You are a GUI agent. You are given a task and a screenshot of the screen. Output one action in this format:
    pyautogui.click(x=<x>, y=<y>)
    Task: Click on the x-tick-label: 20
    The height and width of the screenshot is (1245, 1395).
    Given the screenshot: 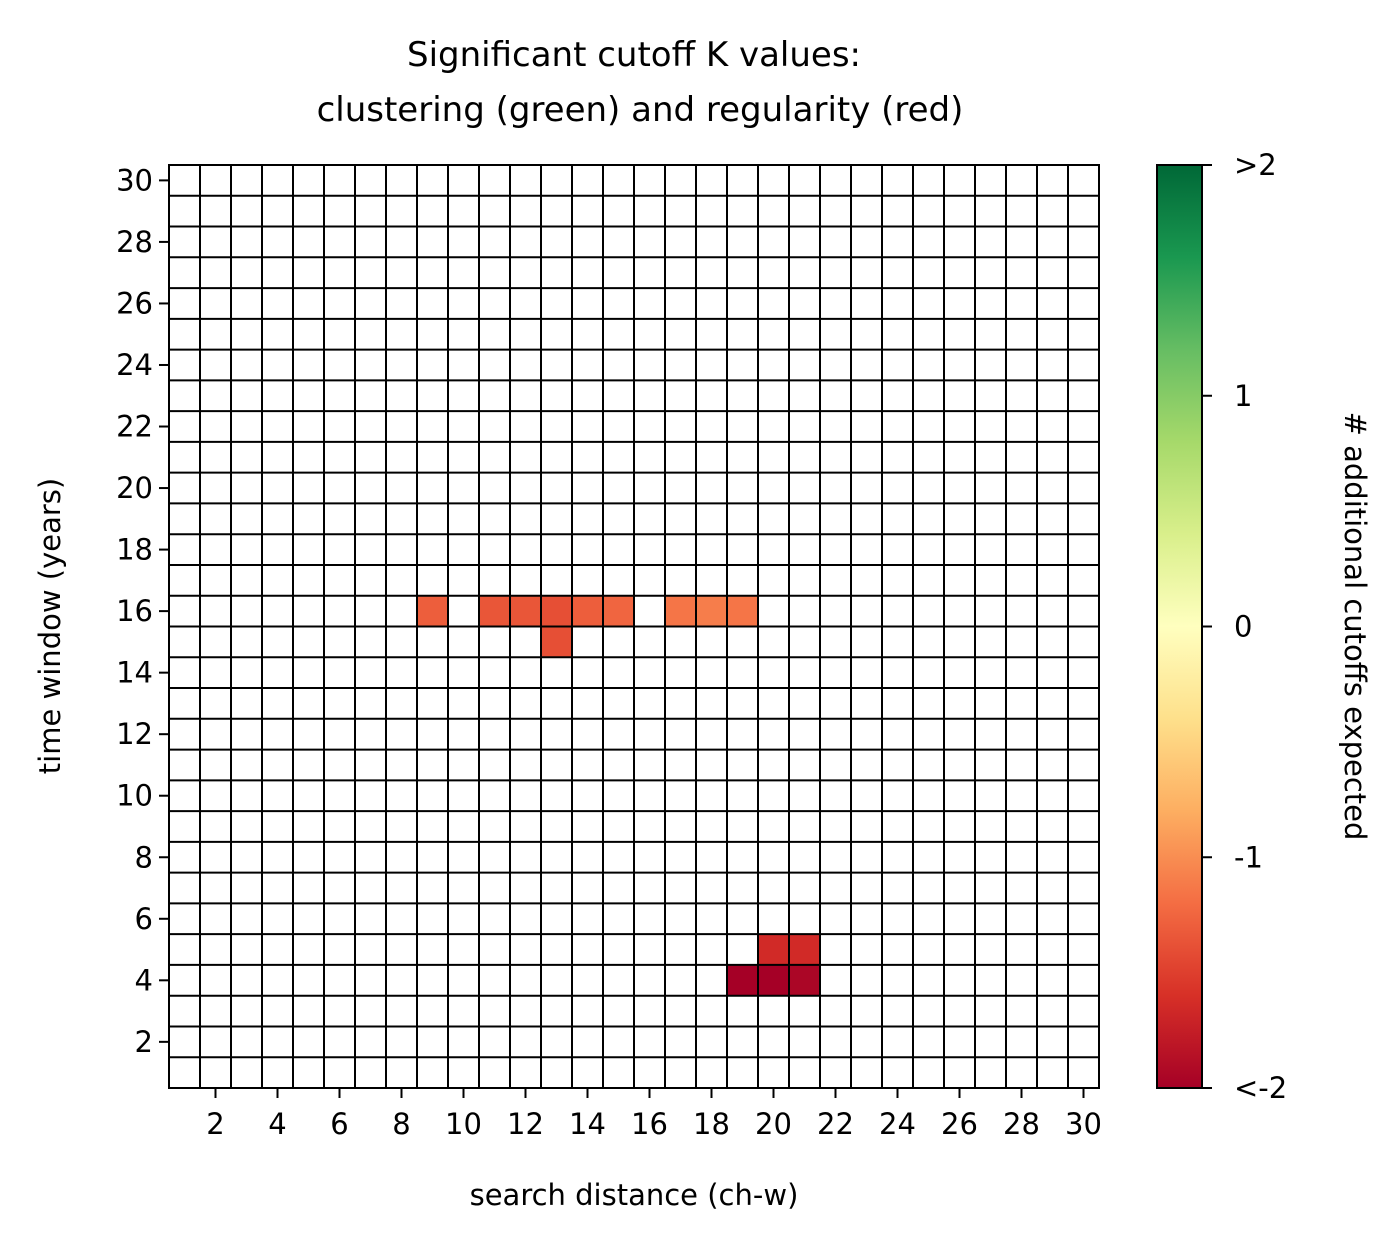 What is the action you would take?
    pyautogui.click(x=773, y=1124)
    